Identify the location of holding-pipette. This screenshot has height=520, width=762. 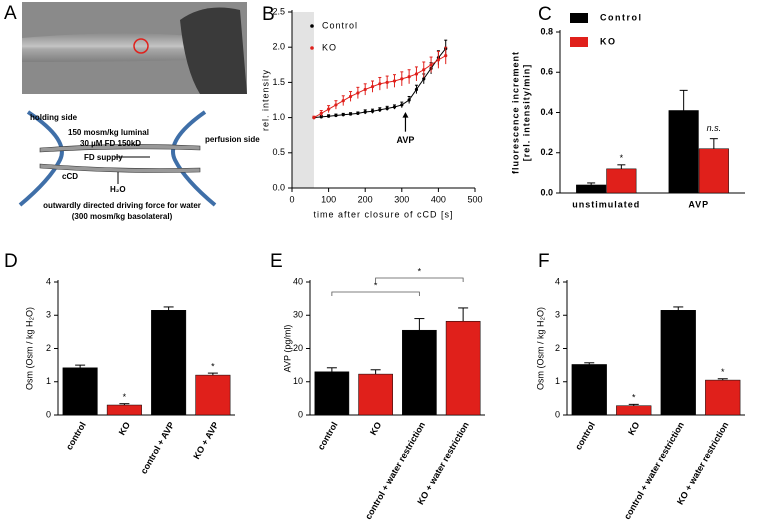
(194, 158).